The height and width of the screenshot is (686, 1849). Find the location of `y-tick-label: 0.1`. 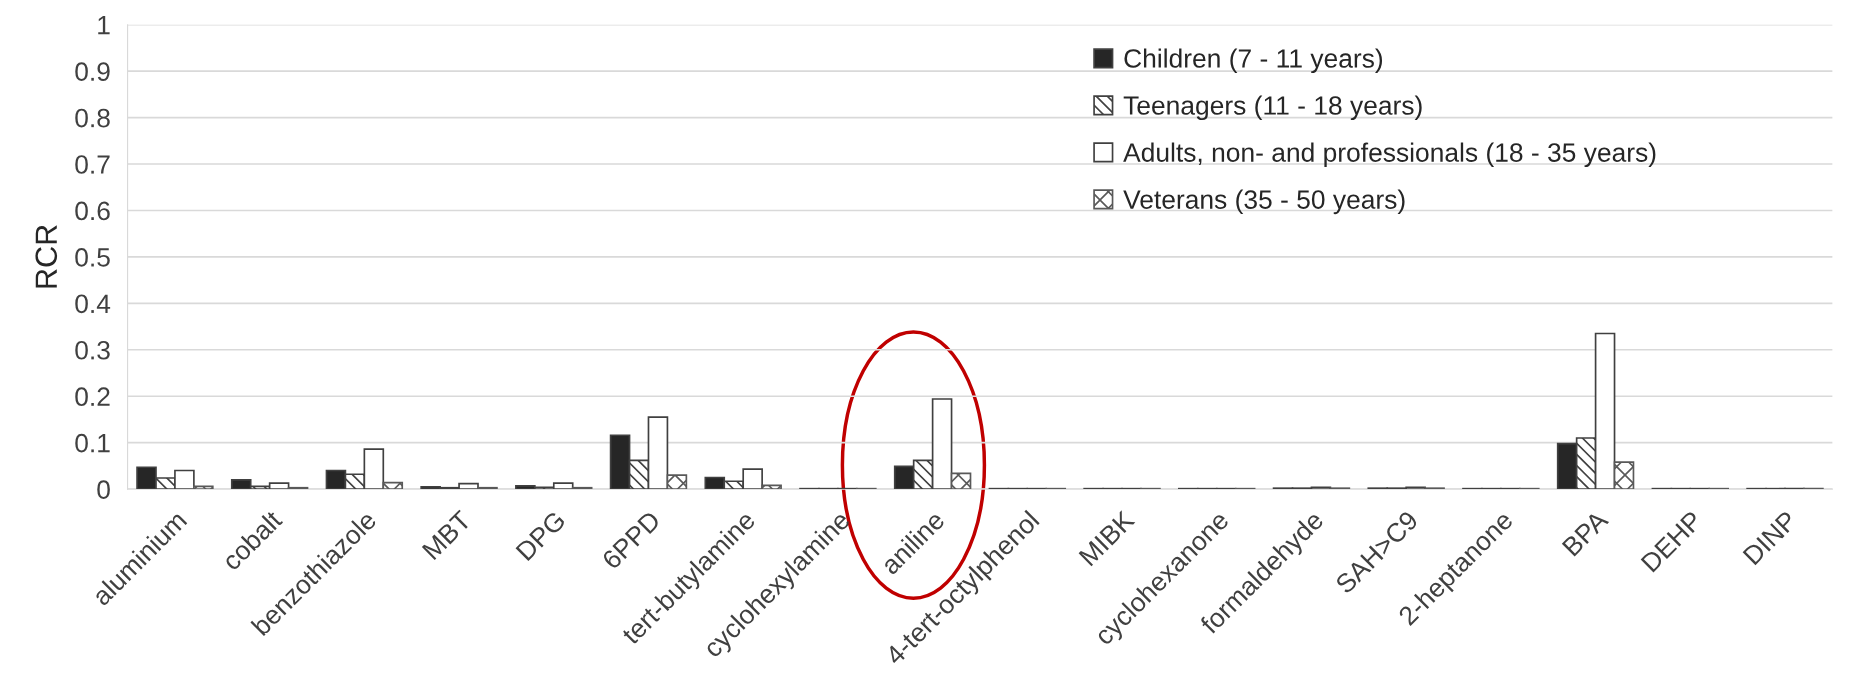

y-tick-label: 0.1 is located at coordinates (92, 443).